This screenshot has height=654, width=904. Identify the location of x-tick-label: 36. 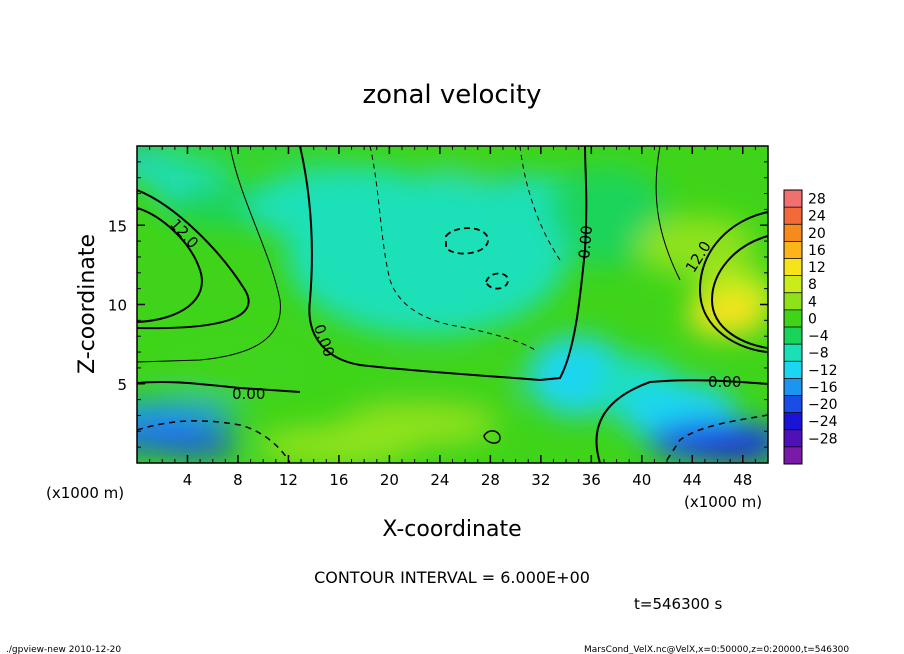
(591, 480).